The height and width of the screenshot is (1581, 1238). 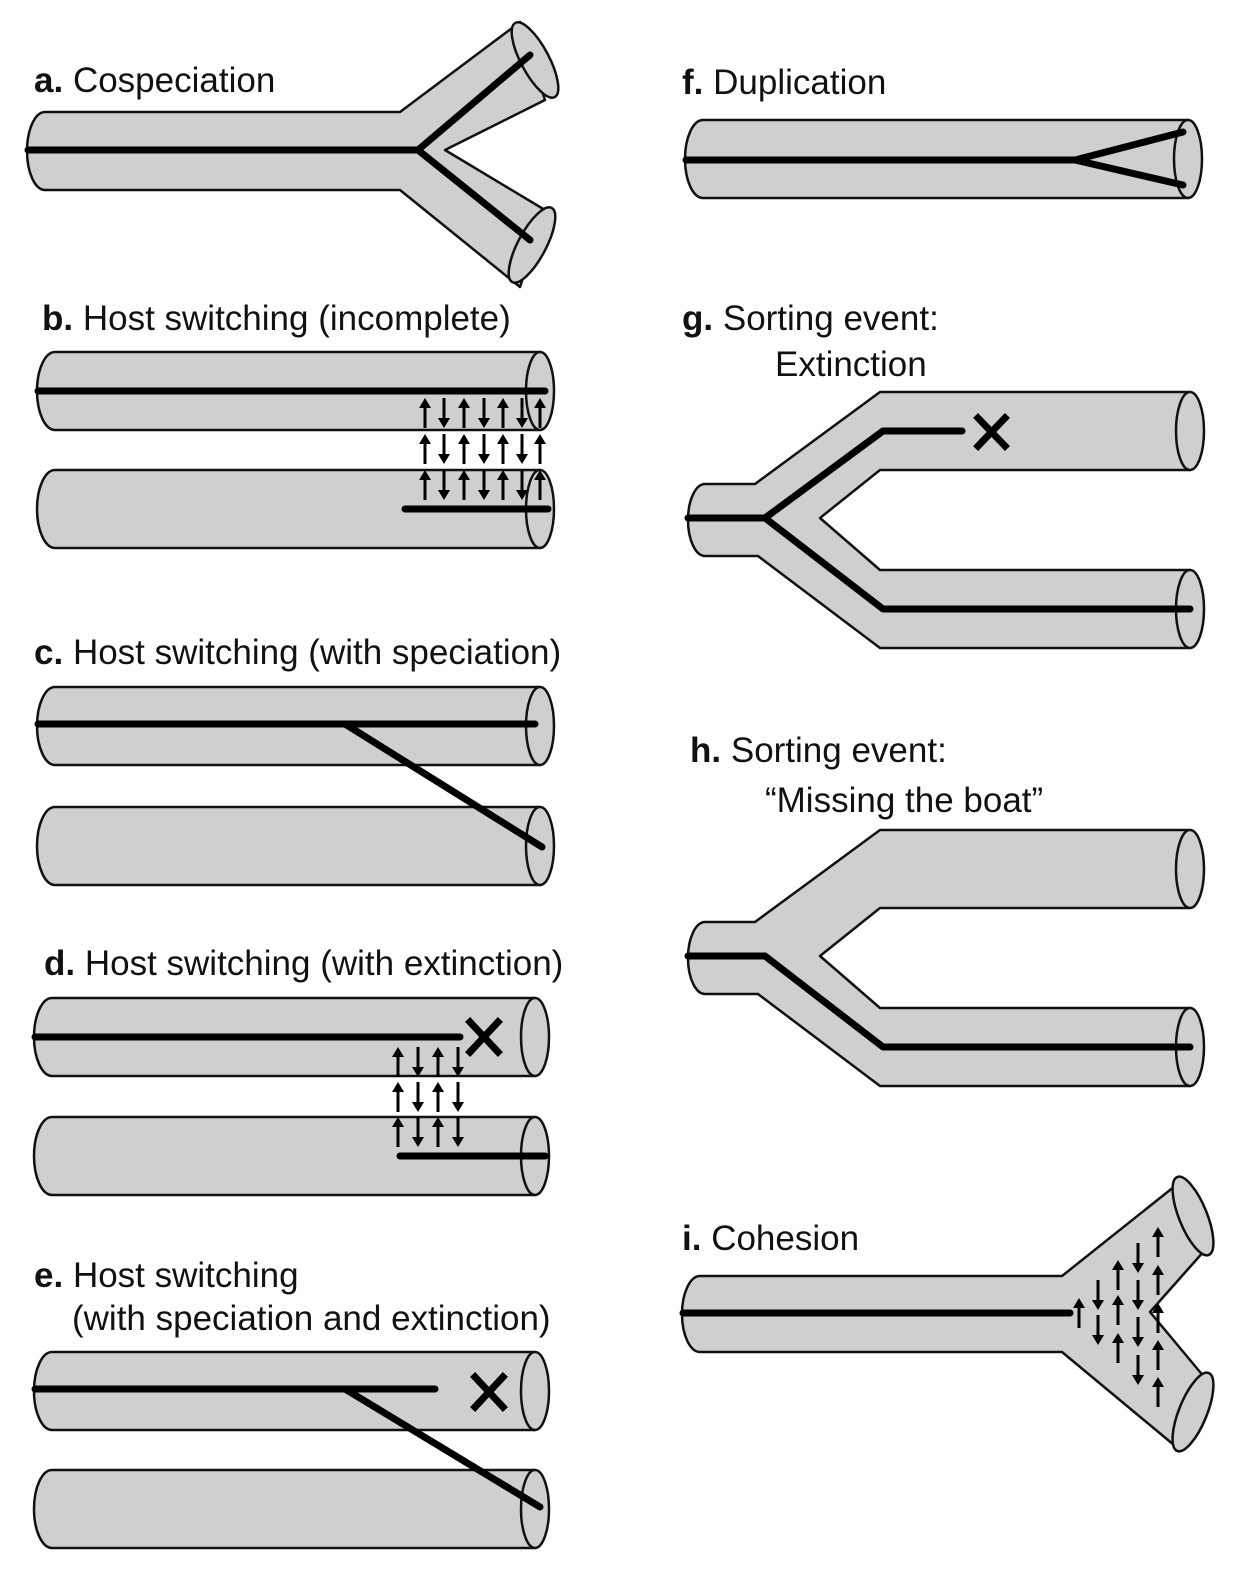 What do you see at coordinates (784, 82) in the screenshot?
I see `panel-f-label: f. Duplication` at bounding box center [784, 82].